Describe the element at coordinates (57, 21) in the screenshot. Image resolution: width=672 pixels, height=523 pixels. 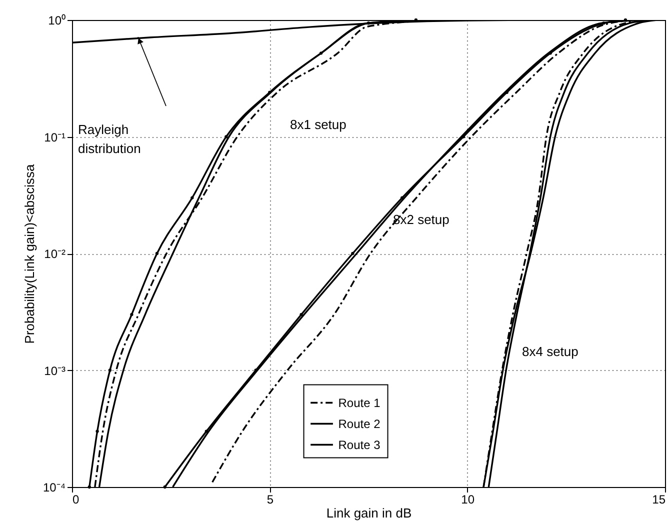
I see `y-tick-label: 10⁰` at that location.